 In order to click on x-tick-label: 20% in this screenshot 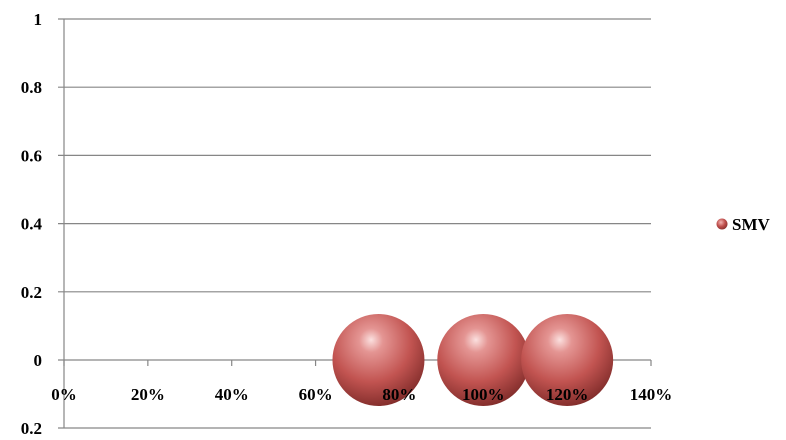, I will do `click(148, 394)`.